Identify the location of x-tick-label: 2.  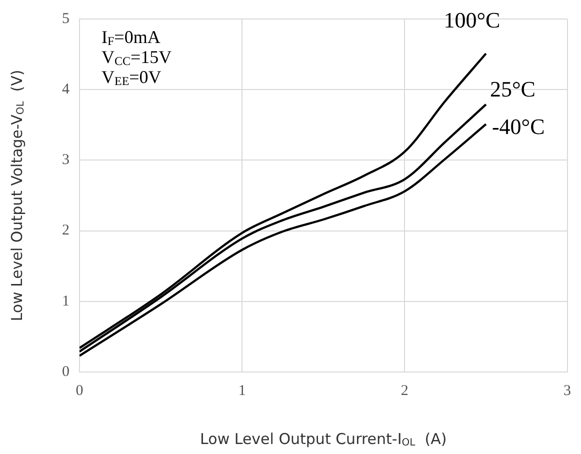
(404, 390).